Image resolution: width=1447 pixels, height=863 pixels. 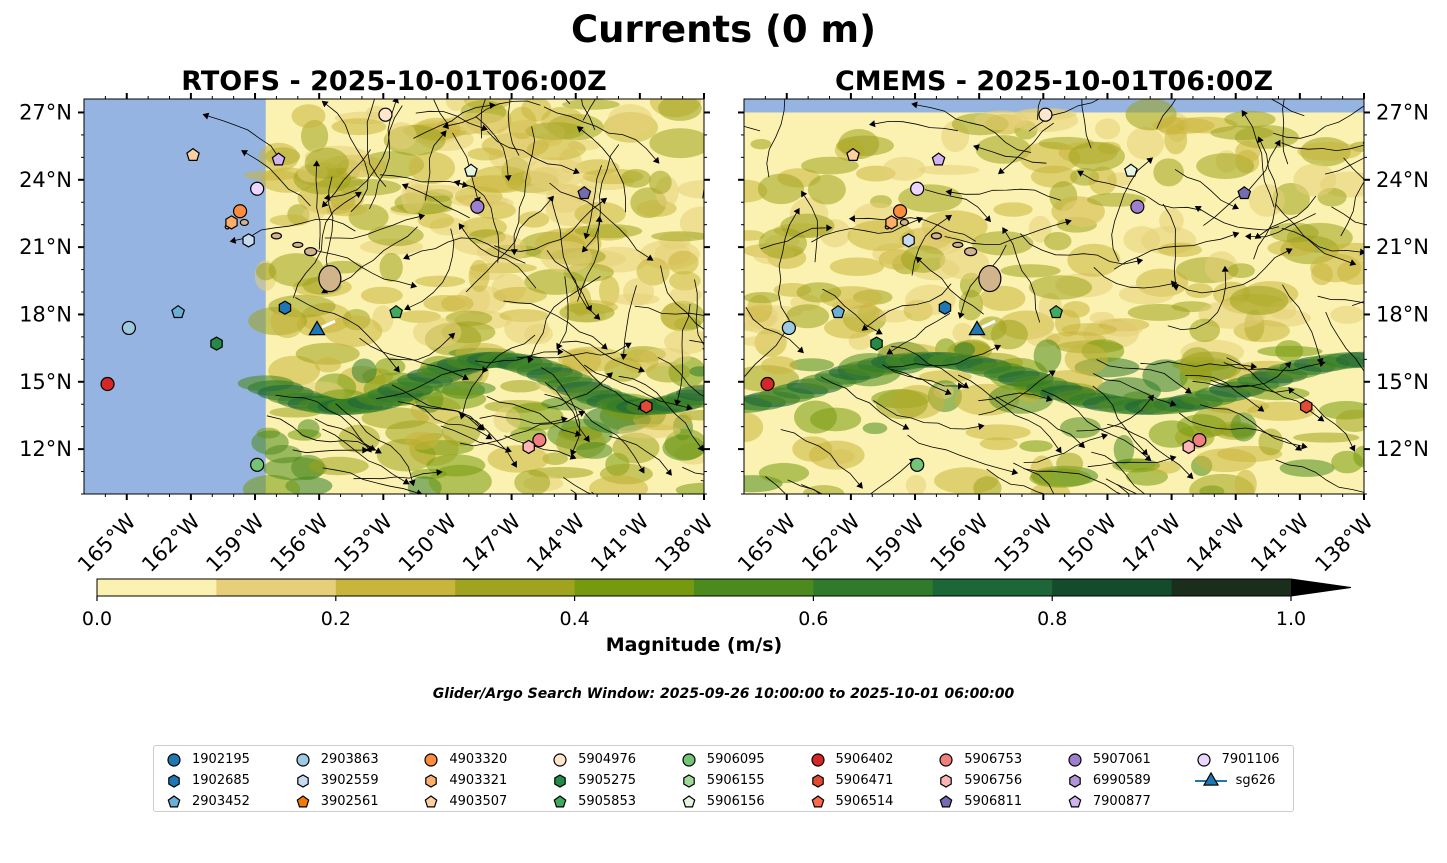 I want to click on legend-item: 5906756, so click(x=979, y=780).